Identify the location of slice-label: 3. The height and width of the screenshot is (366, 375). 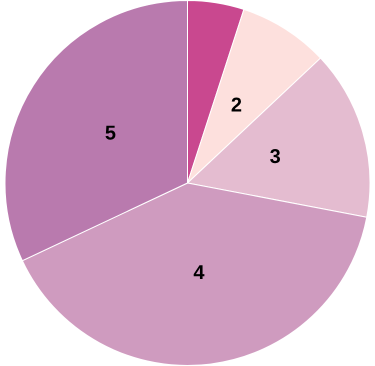
(275, 157).